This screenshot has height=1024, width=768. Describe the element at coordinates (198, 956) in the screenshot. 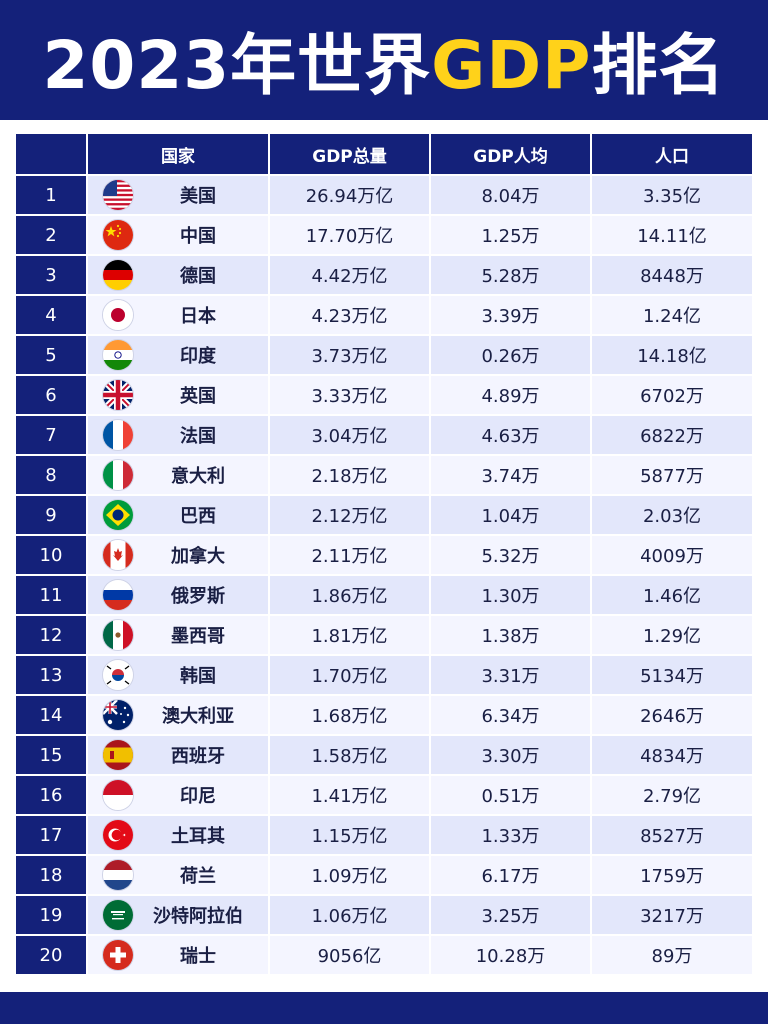

I see `country-name: 瑞士` at that location.